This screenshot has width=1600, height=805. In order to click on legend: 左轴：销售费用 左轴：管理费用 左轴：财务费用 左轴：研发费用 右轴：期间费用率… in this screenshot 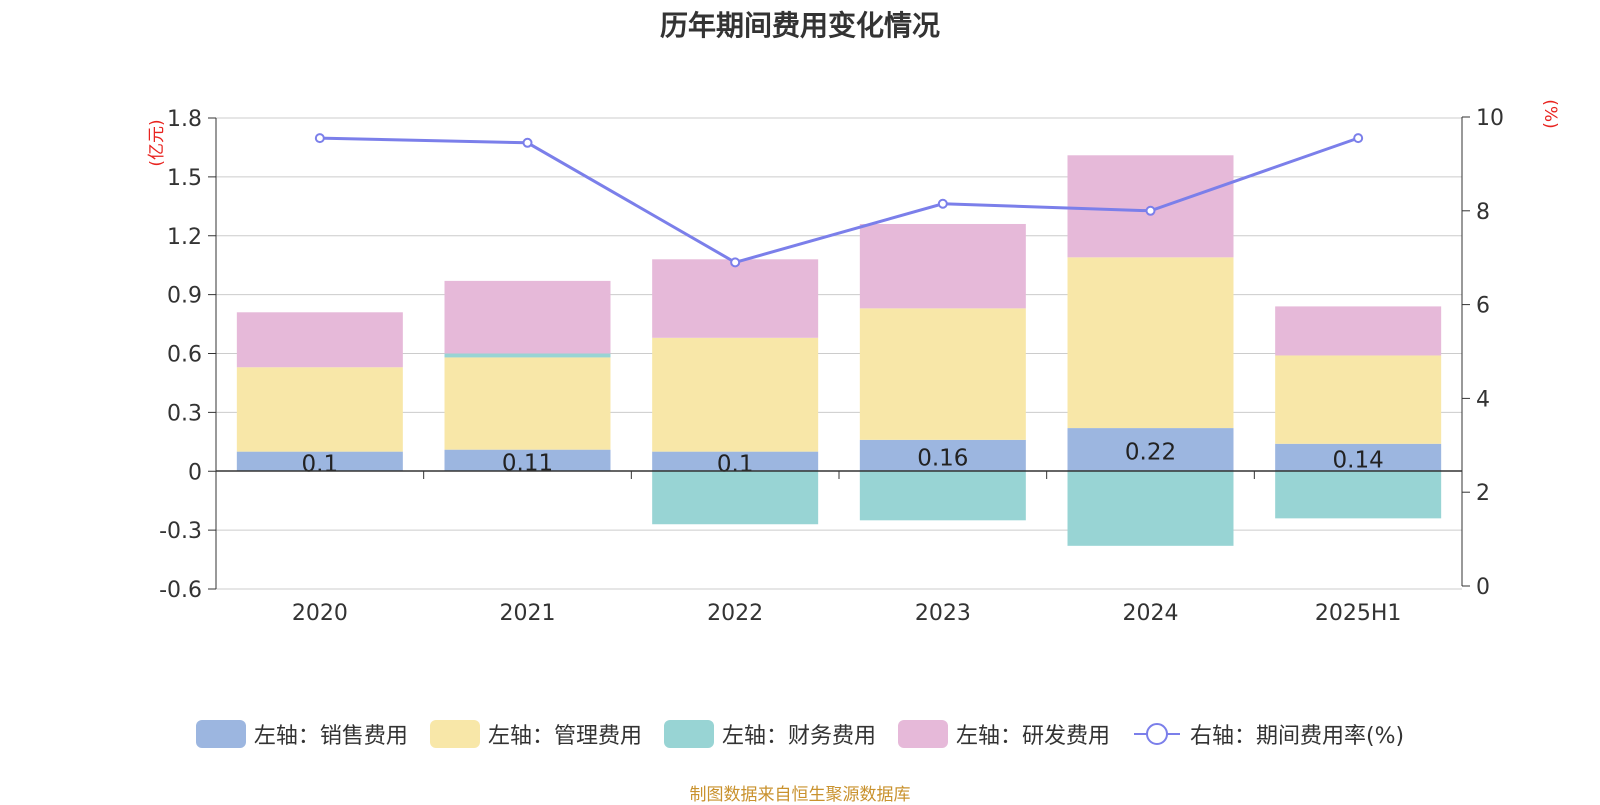, I will do `click(800, 734)`.